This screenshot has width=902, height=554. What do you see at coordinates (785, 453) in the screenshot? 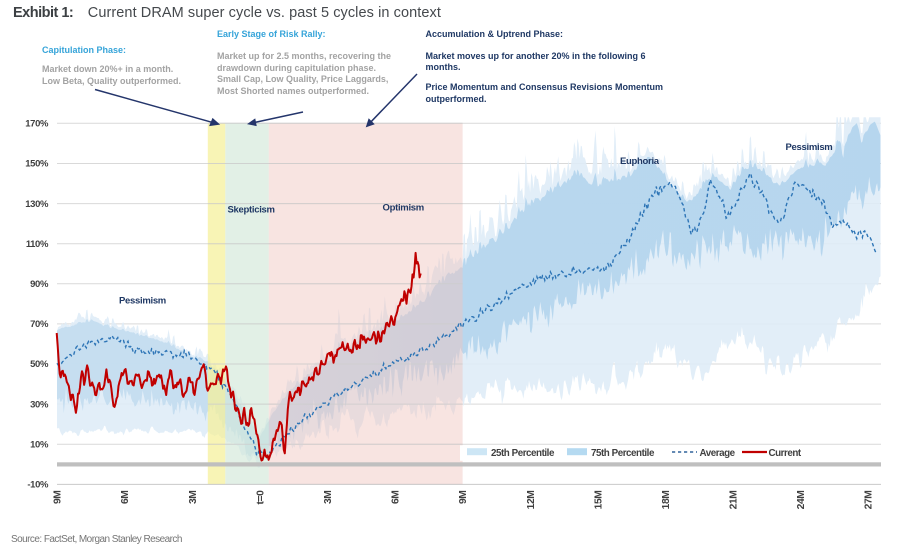
I see `svg-text: Current` at bounding box center [785, 453].